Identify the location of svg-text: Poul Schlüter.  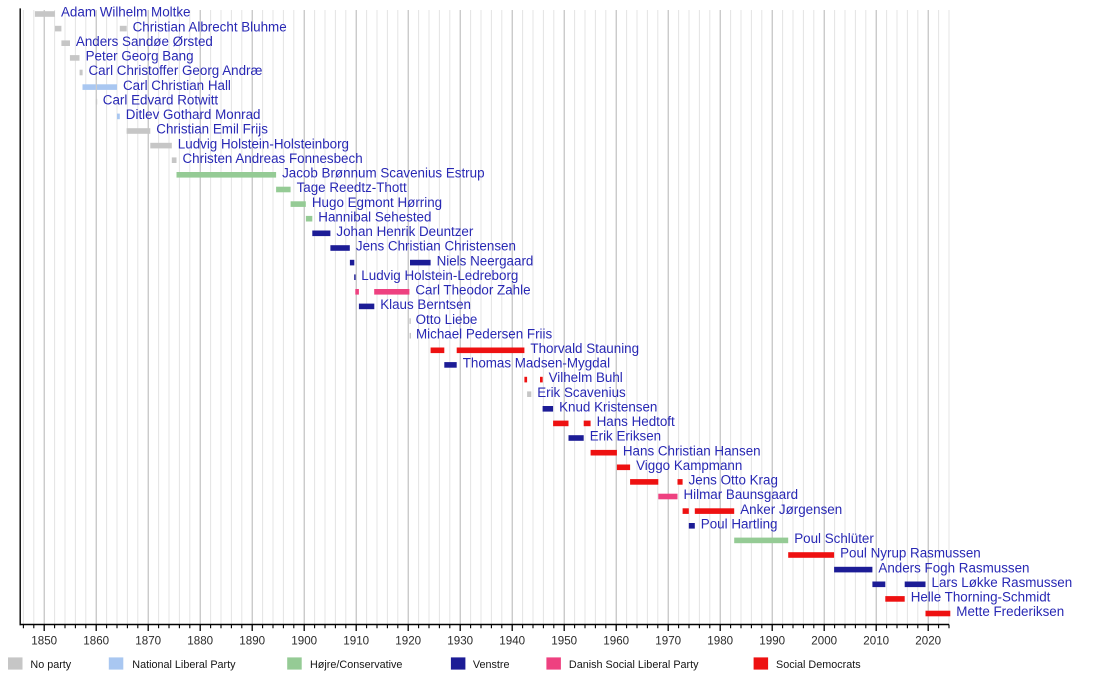
(834, 538).